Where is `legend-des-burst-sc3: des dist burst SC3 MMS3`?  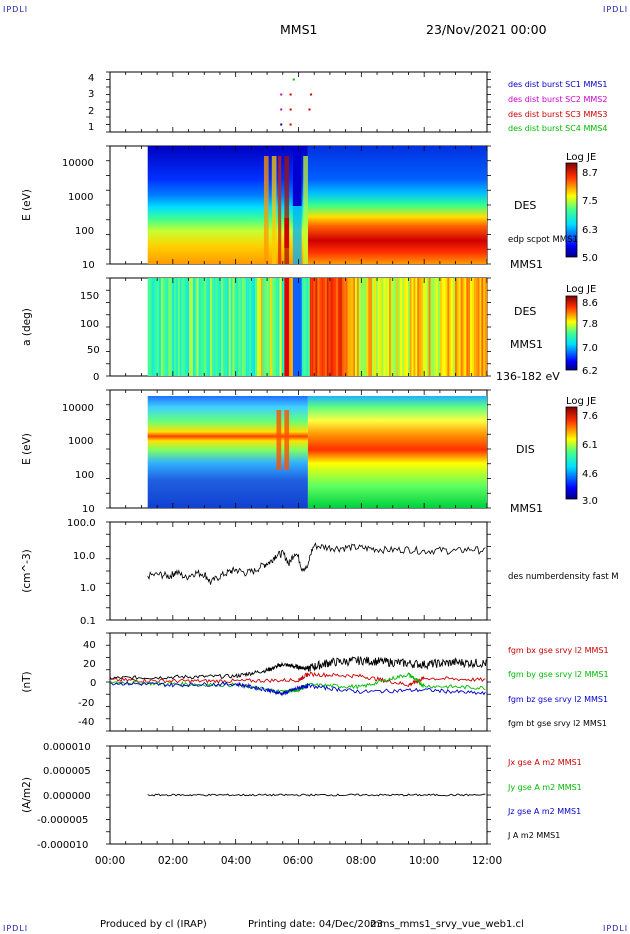
legend-des-burst-sc3: des dist burst SC3 MMS3 is located at coordinates (557, 114).